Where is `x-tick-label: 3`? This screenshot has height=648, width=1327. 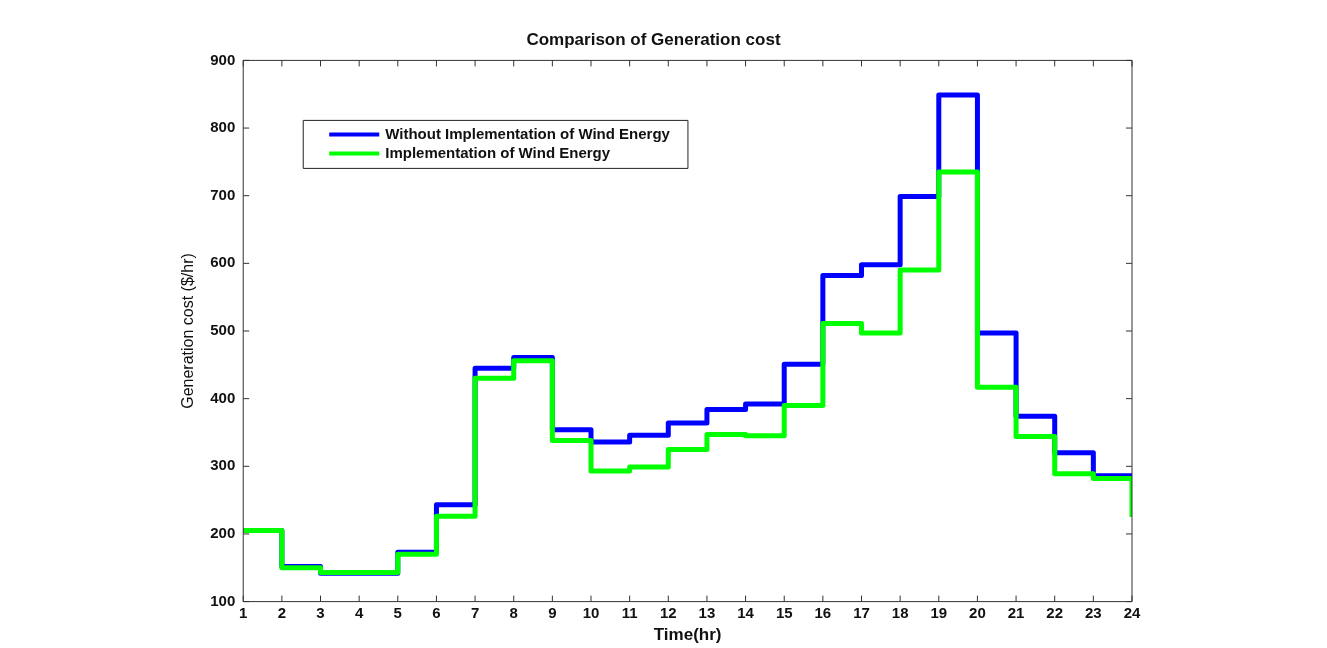
x-tick-label: 3 is located at coordinates (320, 612).